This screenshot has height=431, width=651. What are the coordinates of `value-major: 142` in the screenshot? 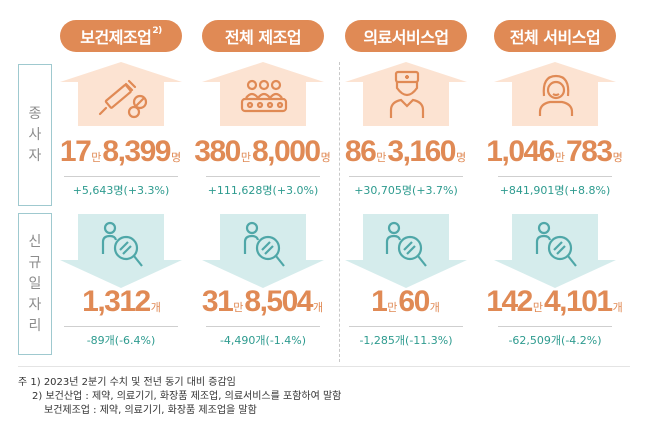 It's located at (509, 301).